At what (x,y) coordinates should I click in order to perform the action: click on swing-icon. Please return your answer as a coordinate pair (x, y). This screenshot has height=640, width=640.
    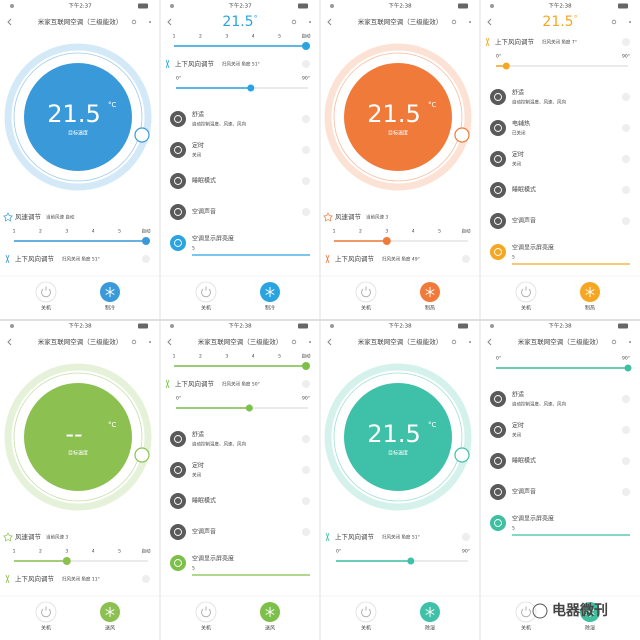
    Looking at the image, I should click on (167, 64).